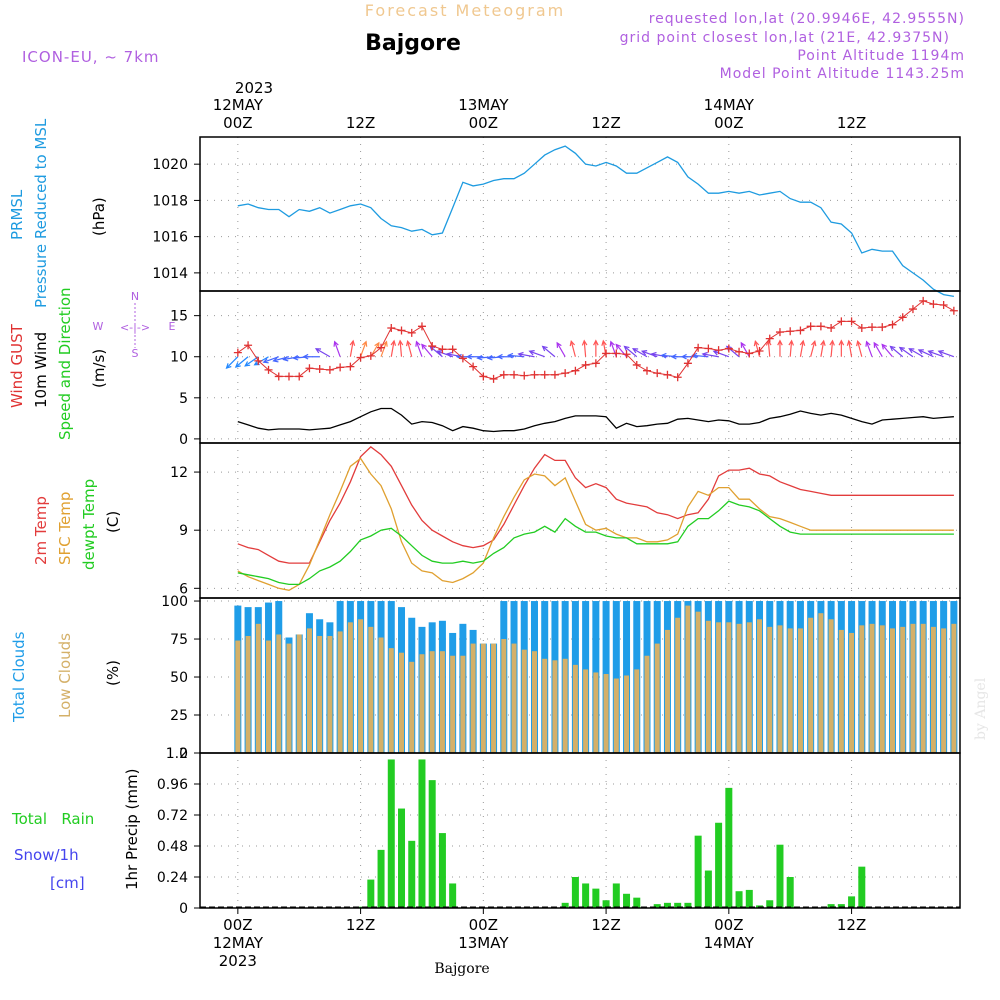 This screenshot has width=1000, height=1000. Describe the element at coordinates (177, 754) in the screenshot. I see `precip-ytick-label: 1.2` at that location.